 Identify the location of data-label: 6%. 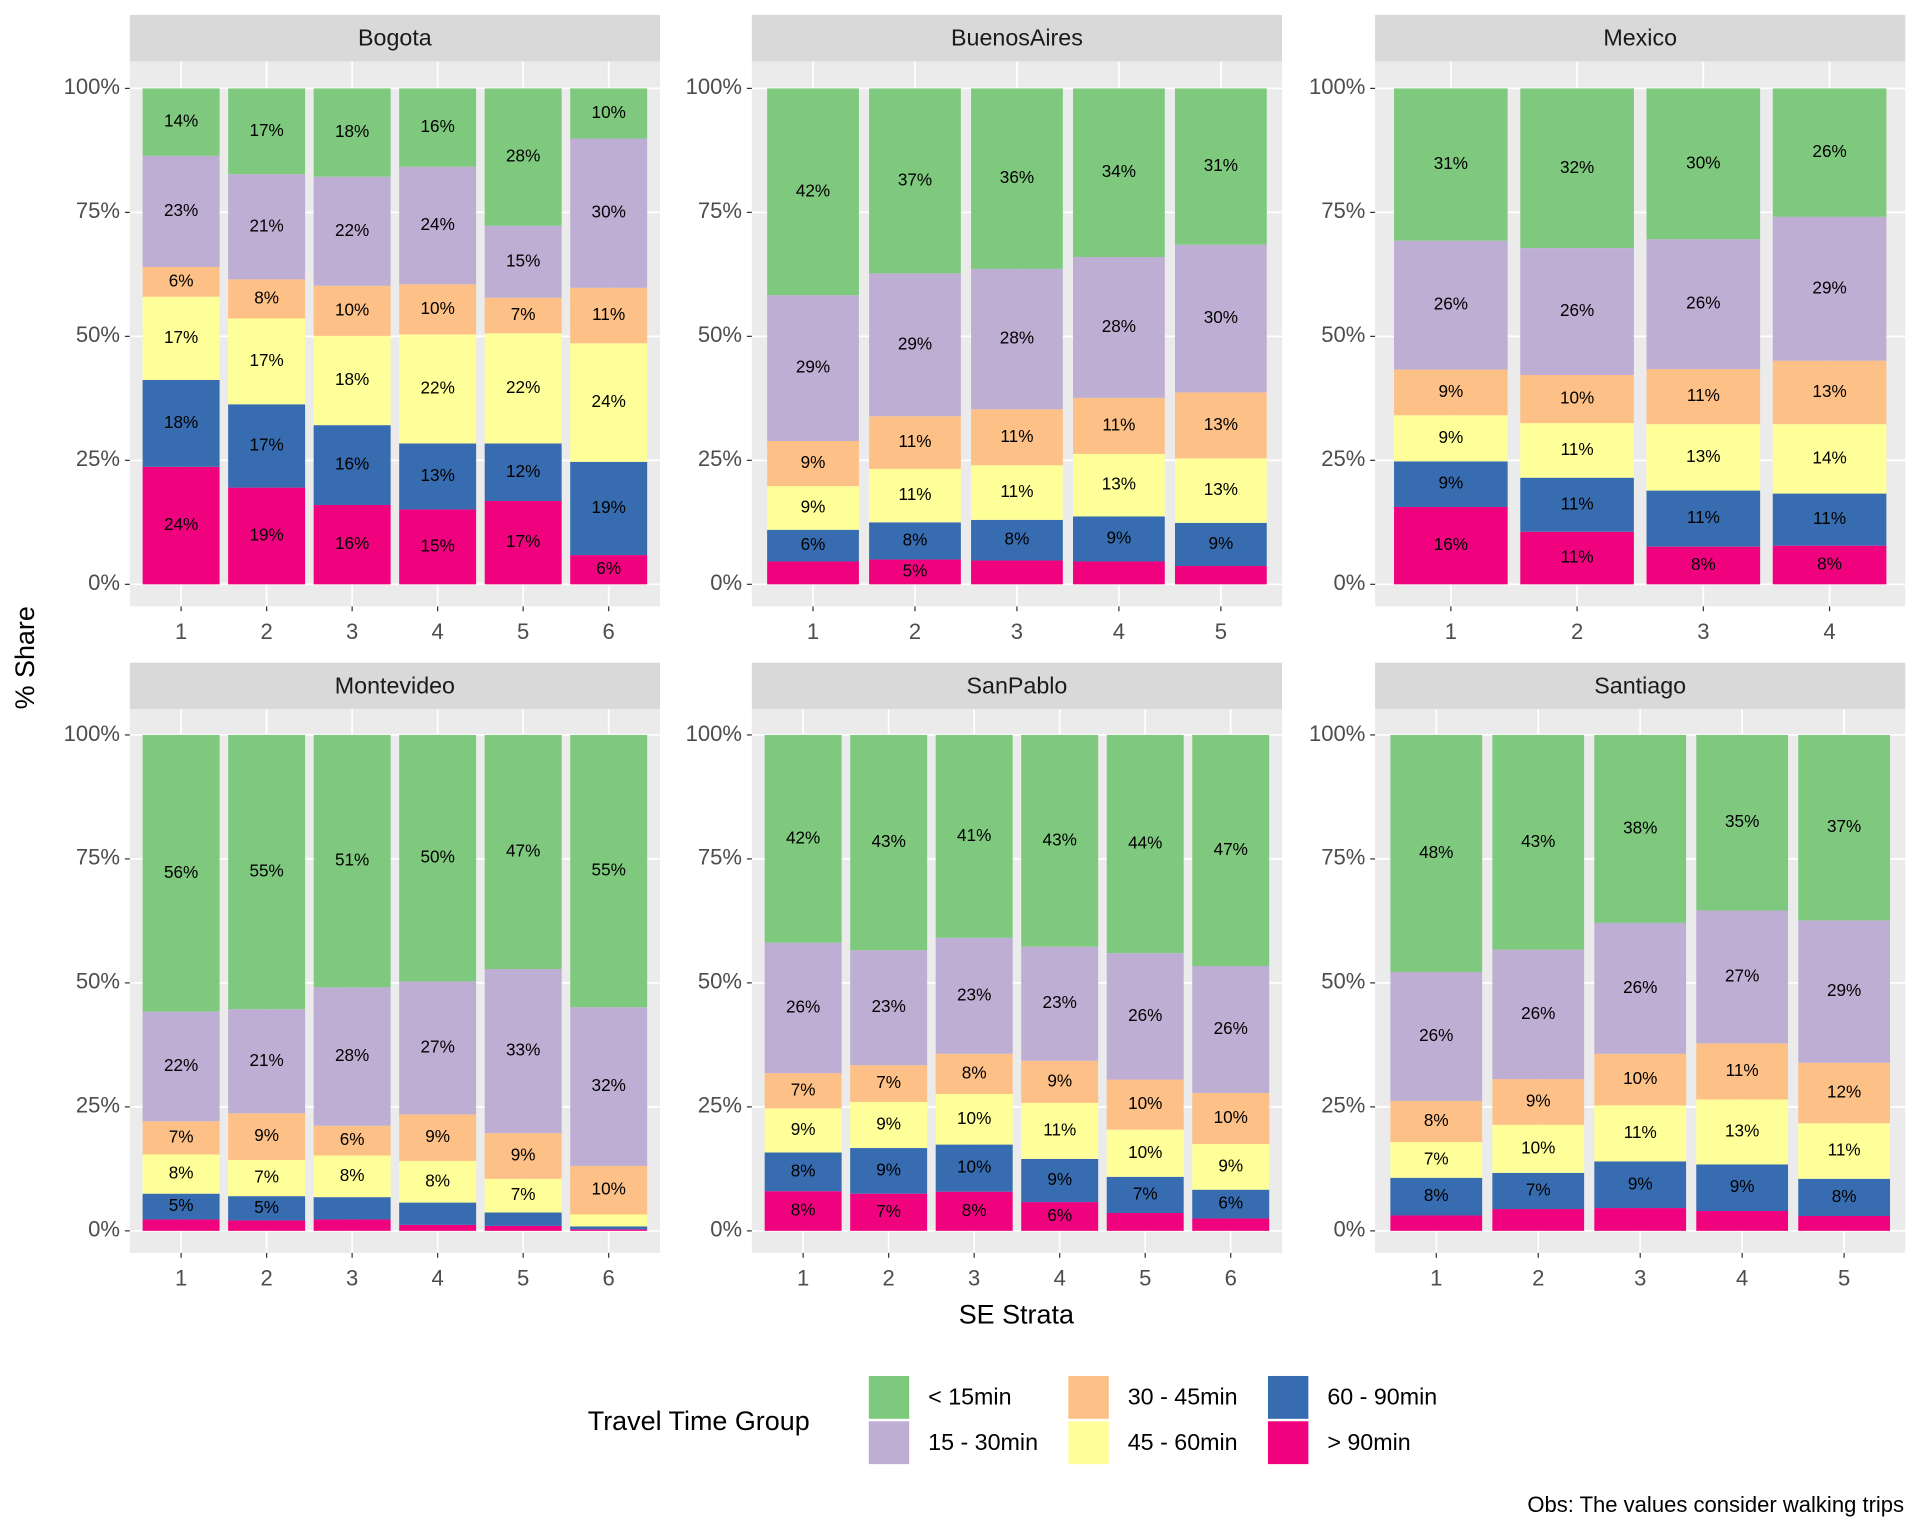
(1230, 1203).